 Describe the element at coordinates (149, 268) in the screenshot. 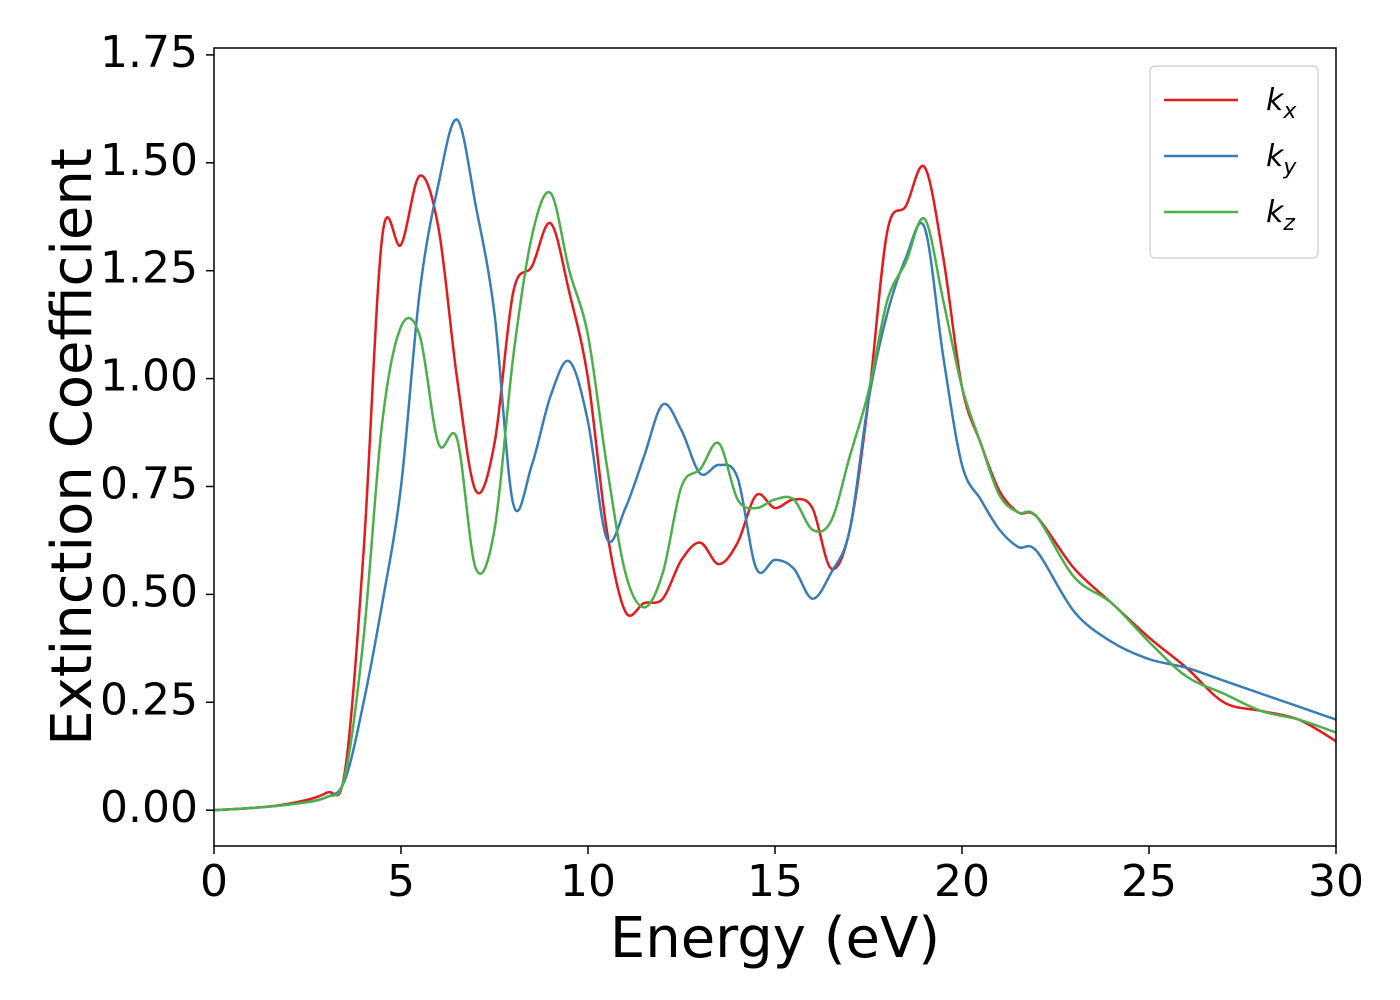

I see `y-tick-label: 1.25` at that location.